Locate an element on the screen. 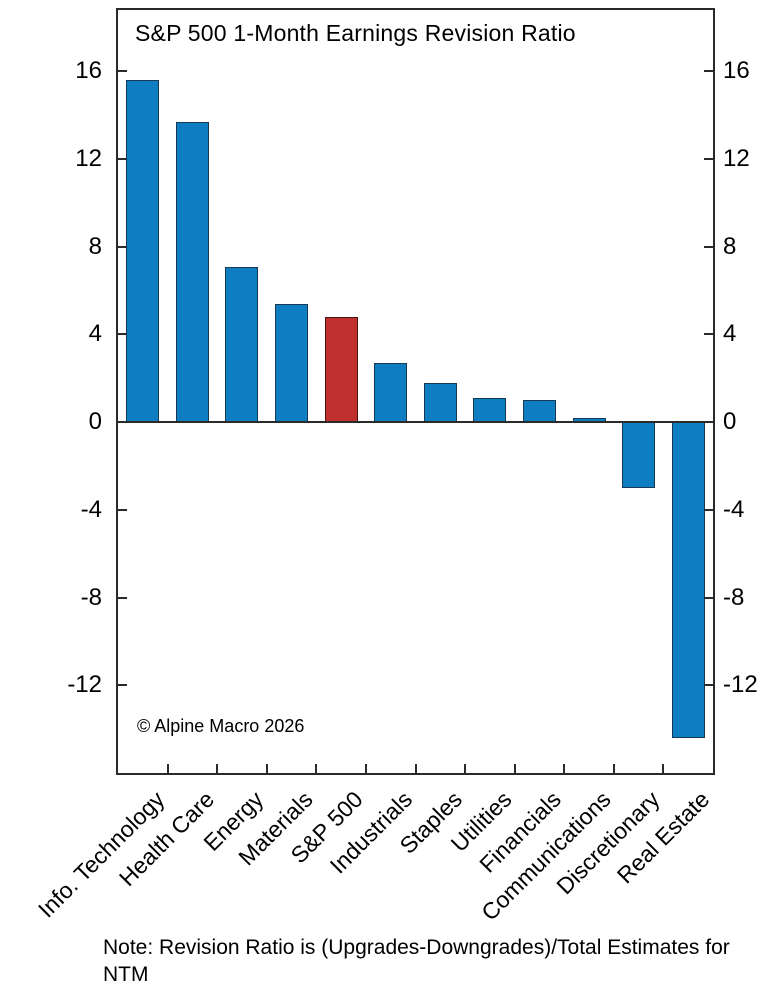 Image resolution: width=768 pixels, height=1003 pixels. y-tick-label-right: 12 is located at coordinates (736, 159).